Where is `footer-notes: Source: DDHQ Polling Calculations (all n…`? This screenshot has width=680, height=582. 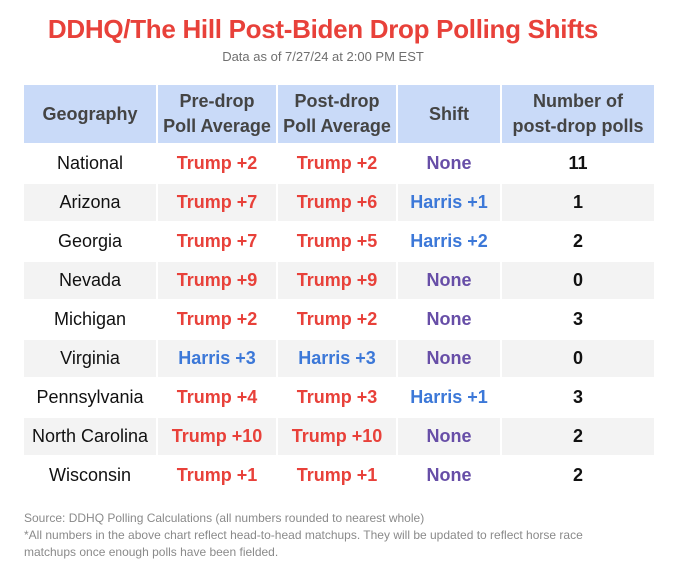 footer-notes: Source: DDHQ Polling Calculations (all n… is located at coordinates (339, 535).